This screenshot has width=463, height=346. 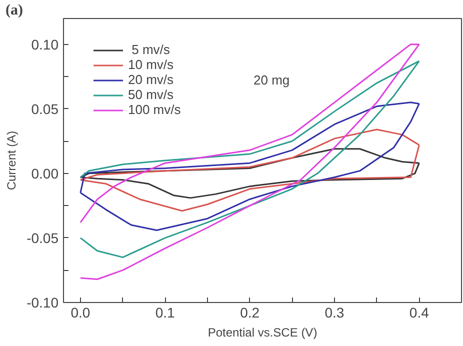 I want to click on annotation: 20 mg, so click(x=272, y=80).